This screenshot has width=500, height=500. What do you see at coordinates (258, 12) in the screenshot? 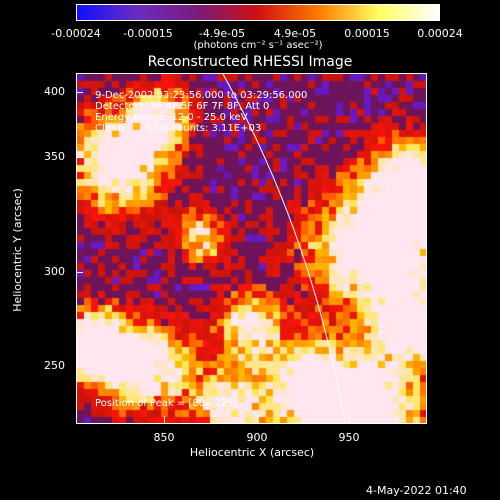
I see `colorbar` at bounding box center [258, 12].